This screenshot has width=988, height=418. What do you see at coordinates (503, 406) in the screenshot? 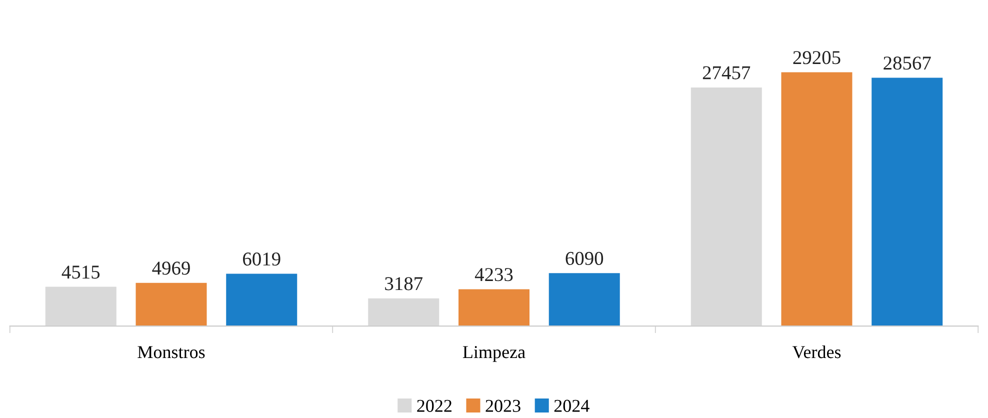
I see `legend-label: 2023` at bounding box center [503, 406].